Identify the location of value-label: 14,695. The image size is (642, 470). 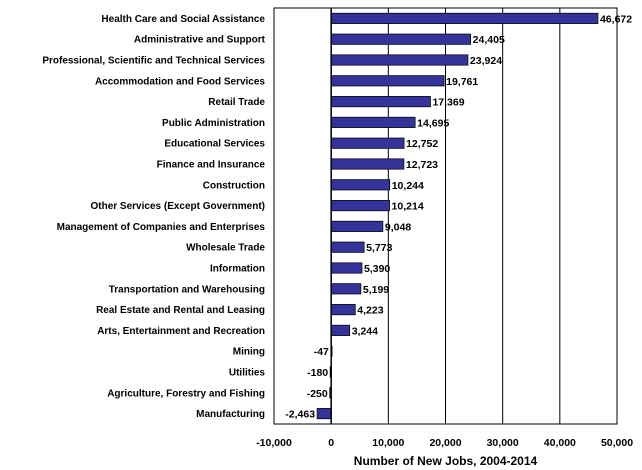
(433, 123).